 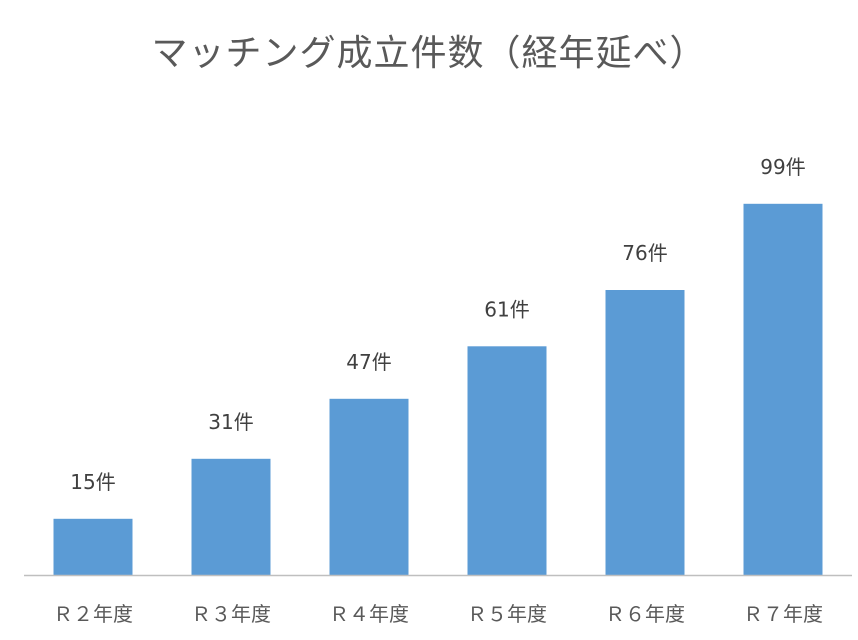 I want to click on x-tick-label-2: Ｒ３年度, so click(x=231, y=614).